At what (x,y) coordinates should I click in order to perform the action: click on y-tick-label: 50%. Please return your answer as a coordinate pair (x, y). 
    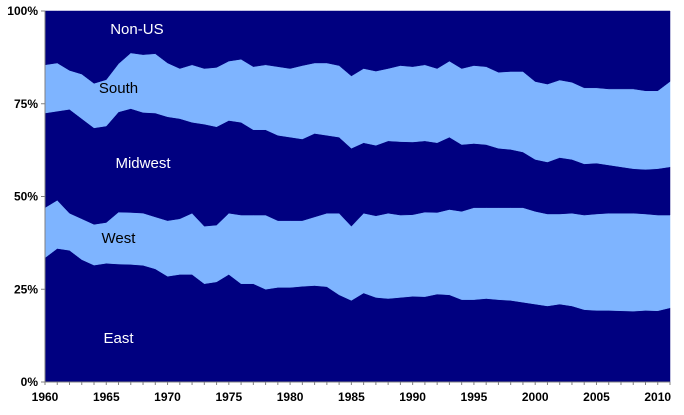
    Looking at the image, I should click on (26, 197).